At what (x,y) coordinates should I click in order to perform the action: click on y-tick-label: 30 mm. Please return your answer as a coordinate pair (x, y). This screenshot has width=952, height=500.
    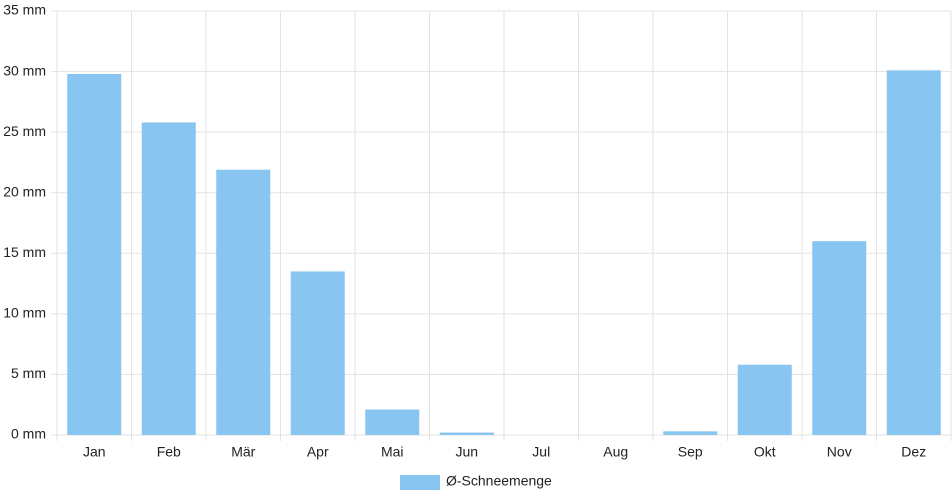
    Looking at the image, I should click on (24, 70).